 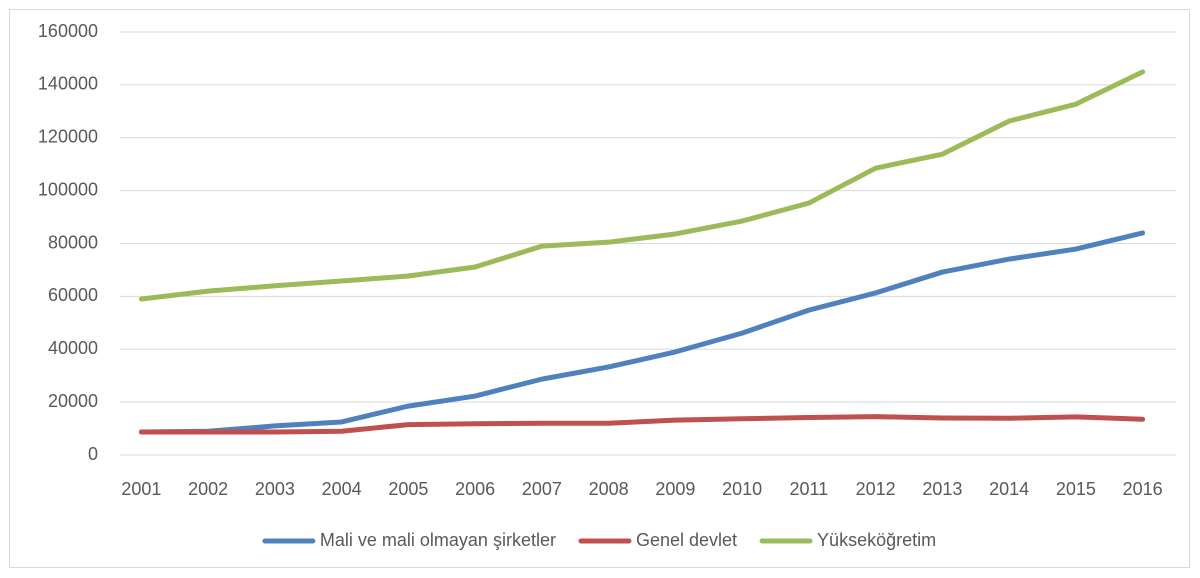 I want to click on legend-label: Yükseköğretim, so click(x=876, y=540).